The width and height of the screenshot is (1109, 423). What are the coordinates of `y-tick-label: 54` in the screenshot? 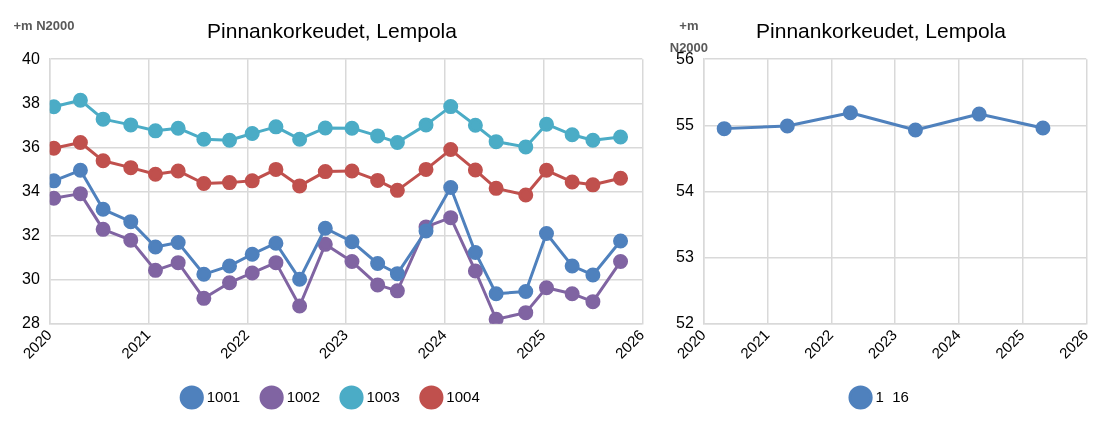 It's located at (685, 190).